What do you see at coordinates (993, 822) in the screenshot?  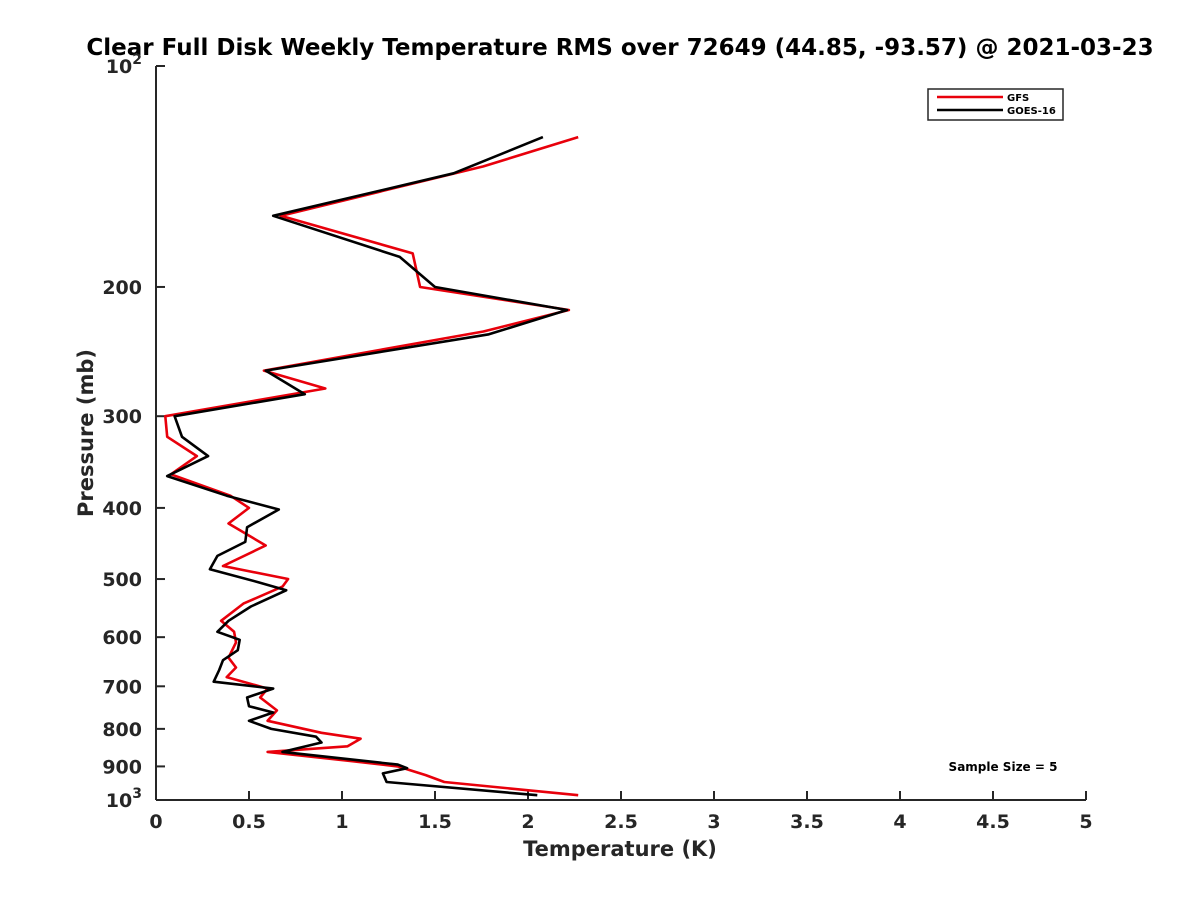 I see `x-tick-label: 4.5` at bounding box center [993, 822].